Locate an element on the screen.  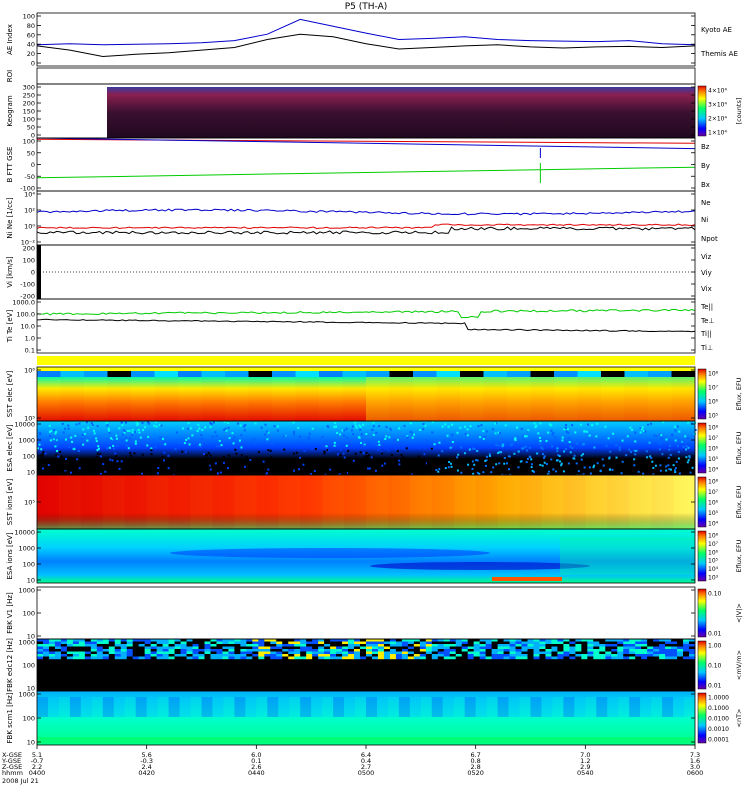
colorbar-tick-esa_i: 10⁶ is located at coordinates (713, 552).